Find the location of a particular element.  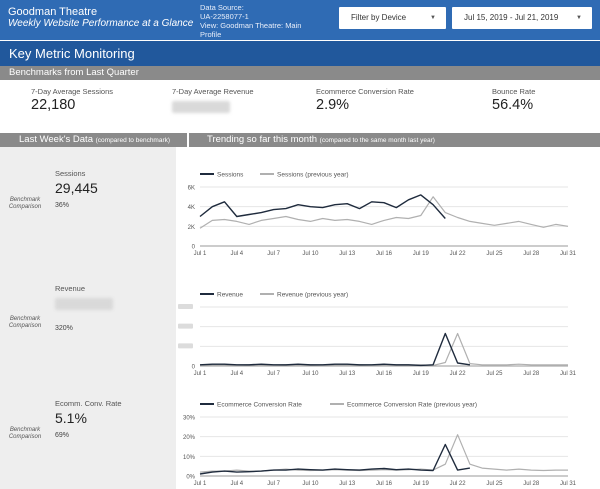

metric-label: Revenue is located at coordinates (70, 288).